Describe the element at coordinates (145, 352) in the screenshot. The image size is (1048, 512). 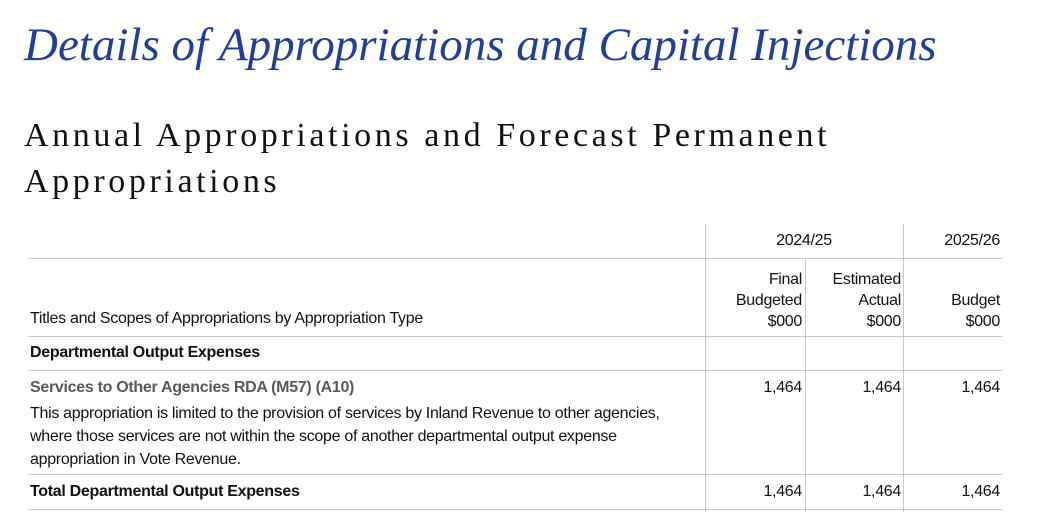
I see `section-heading: Departmental Output Expenses` at that location.